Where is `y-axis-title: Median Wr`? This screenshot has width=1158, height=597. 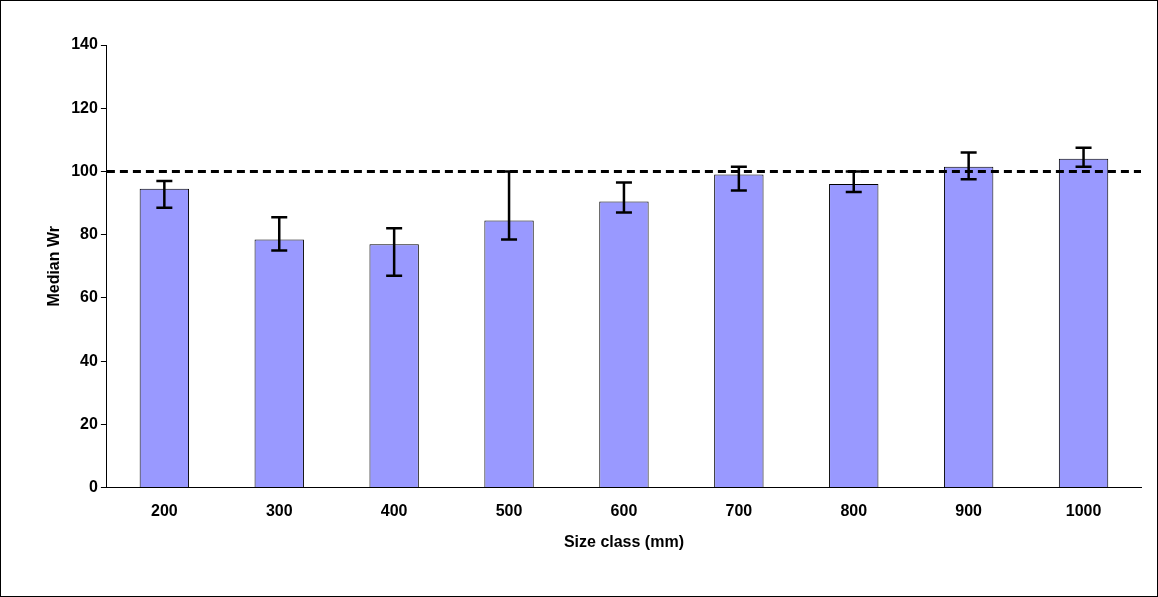 y-axis-title: Median Wr is located at coordinates (54, 266).